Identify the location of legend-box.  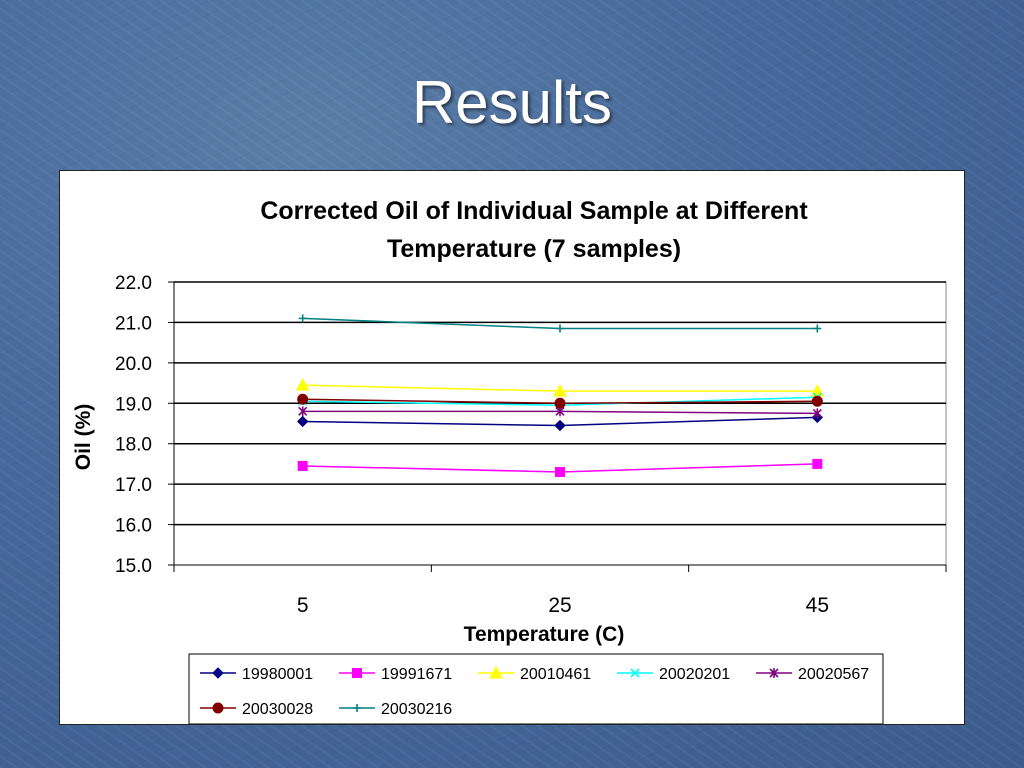
(536, 689).